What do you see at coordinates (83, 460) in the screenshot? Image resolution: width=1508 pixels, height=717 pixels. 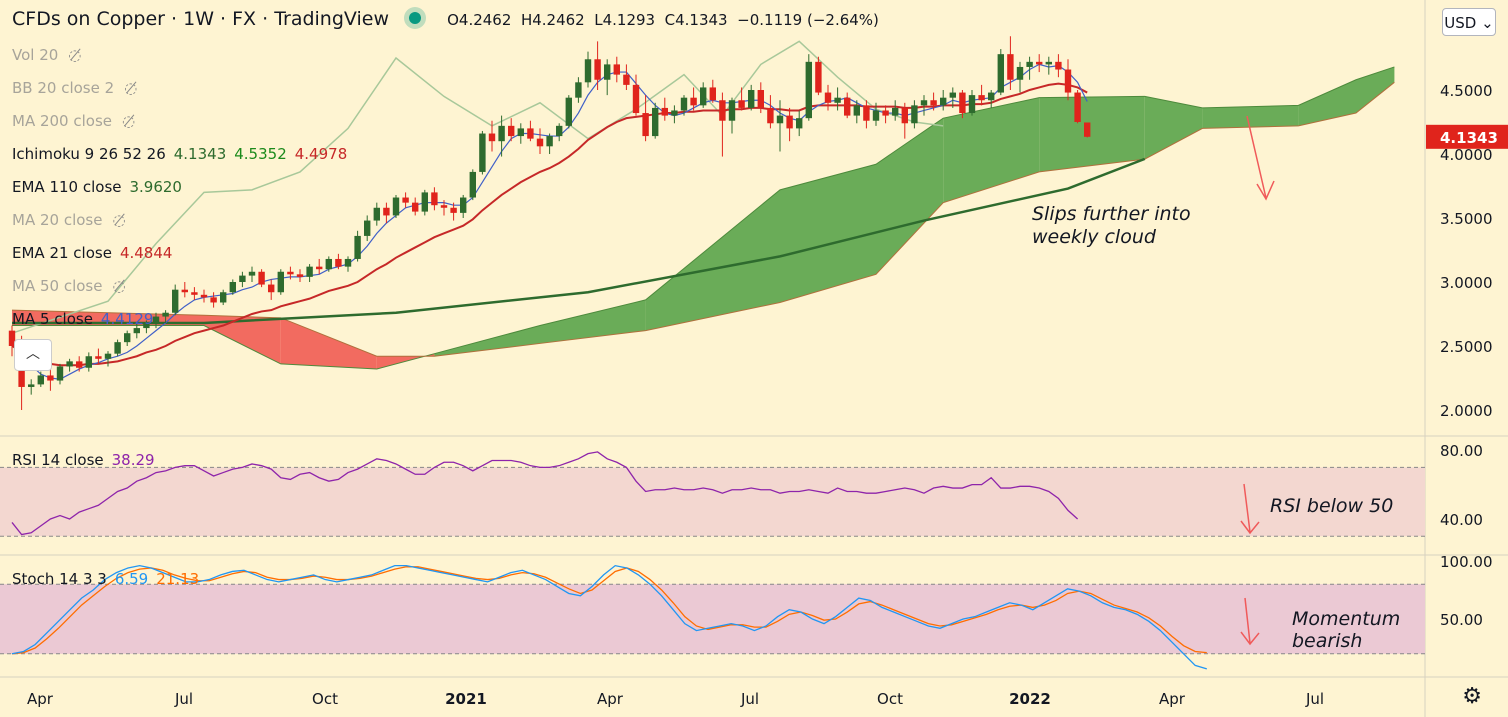 I see `legend-rsi: RSI 14 close 38.29` at bounding box center [83, 460].